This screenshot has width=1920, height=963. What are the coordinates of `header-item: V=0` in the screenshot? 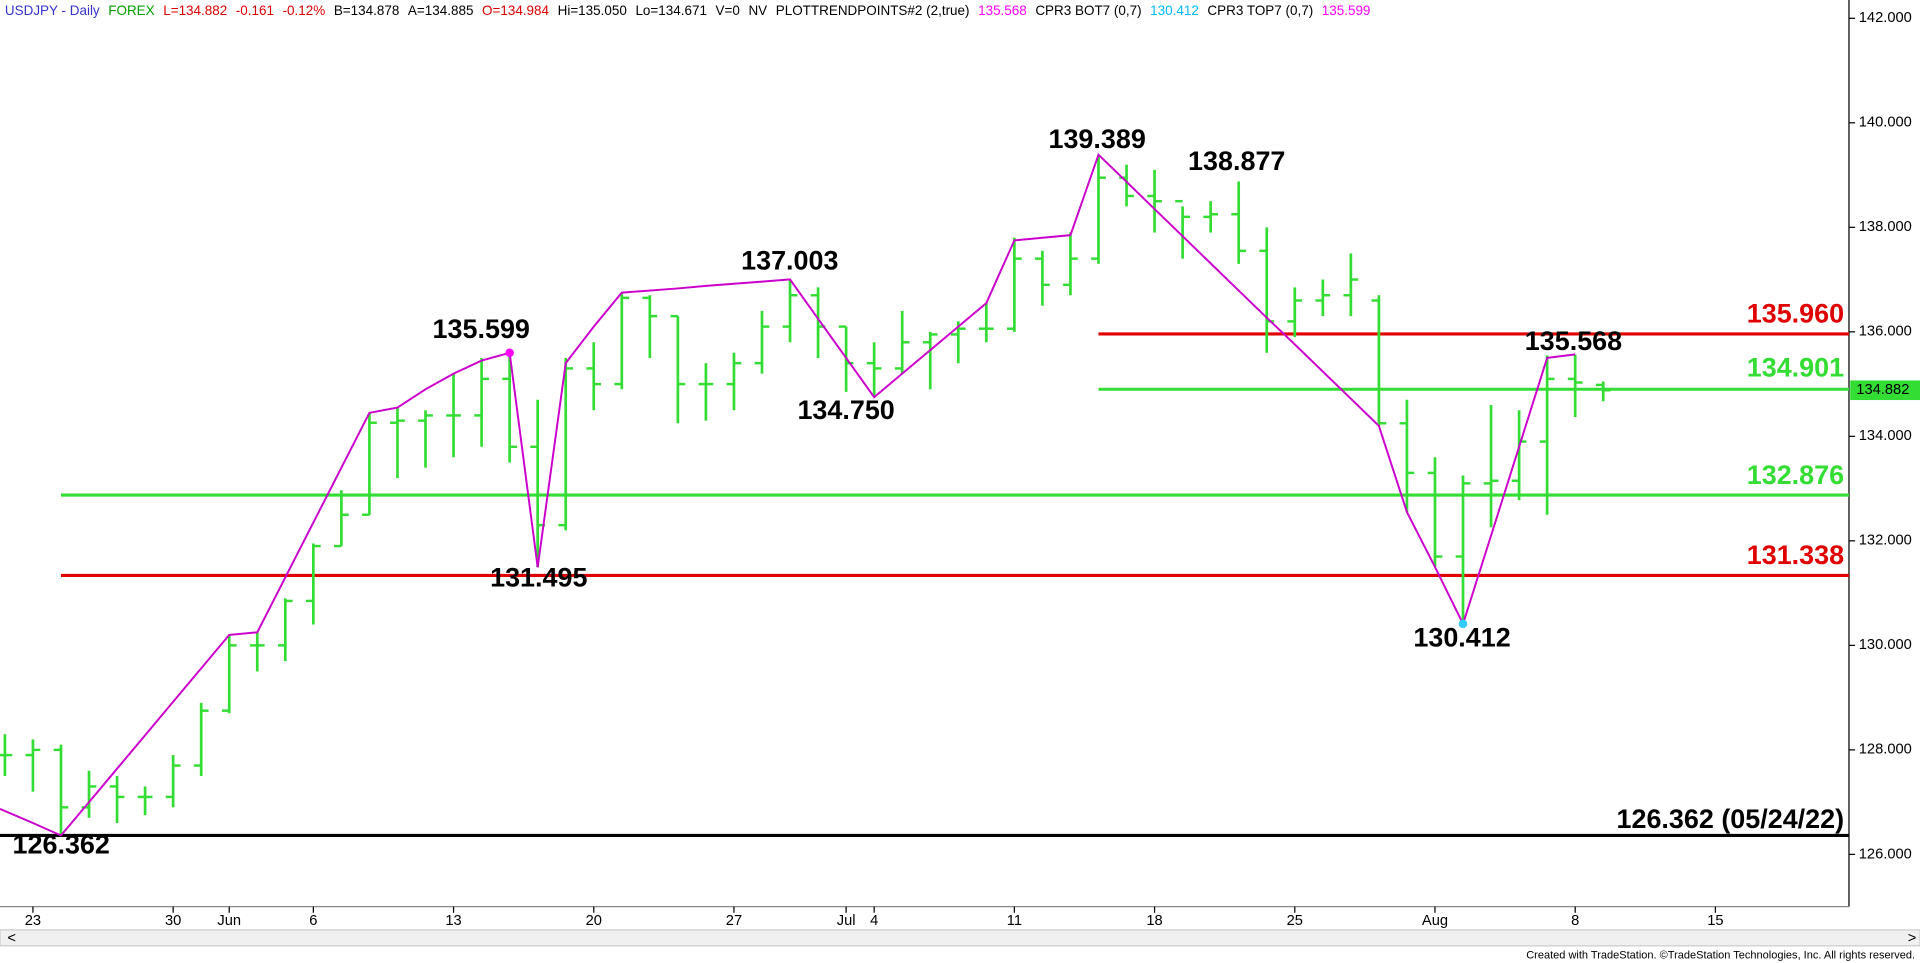 It's located at (728, 10).